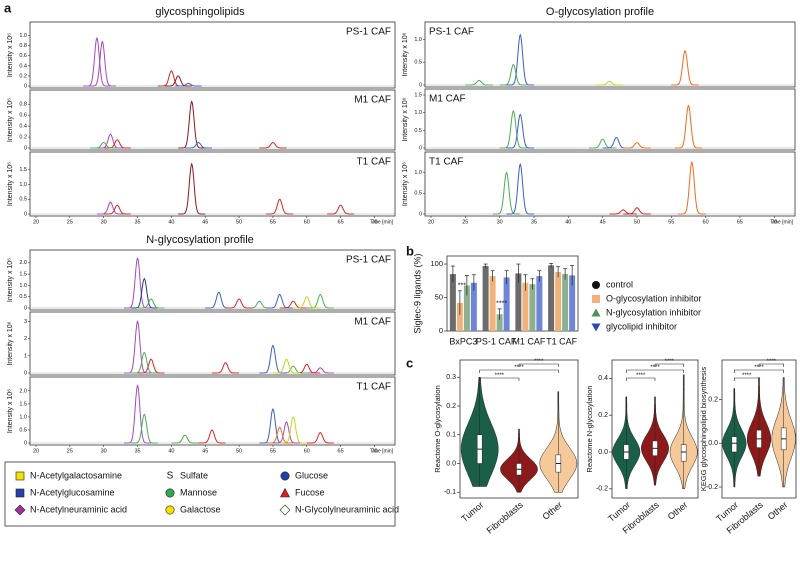  I want to click on y-tick-label: 0.4, so click(603, 378).